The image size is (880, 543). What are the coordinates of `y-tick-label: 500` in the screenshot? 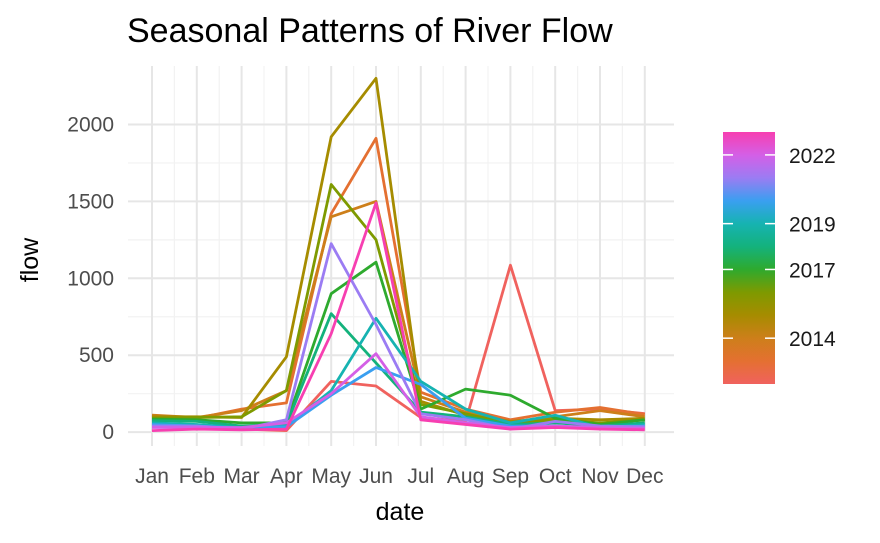 It's located at (96, 355).